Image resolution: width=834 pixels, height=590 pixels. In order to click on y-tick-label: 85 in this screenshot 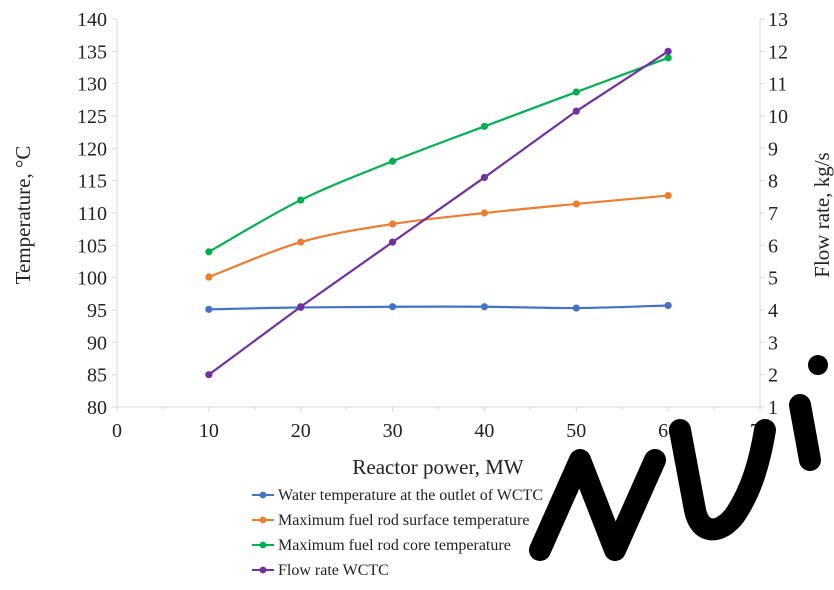, I will do `click(97, 376)`.